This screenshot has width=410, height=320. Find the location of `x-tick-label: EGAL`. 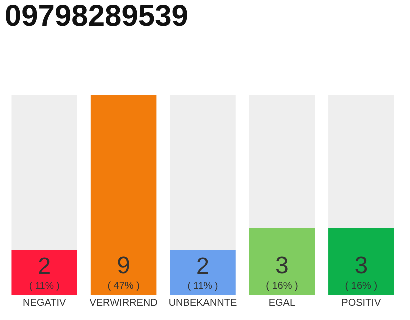

x-tick-label: EGAL is located at coordinates (282, 303).